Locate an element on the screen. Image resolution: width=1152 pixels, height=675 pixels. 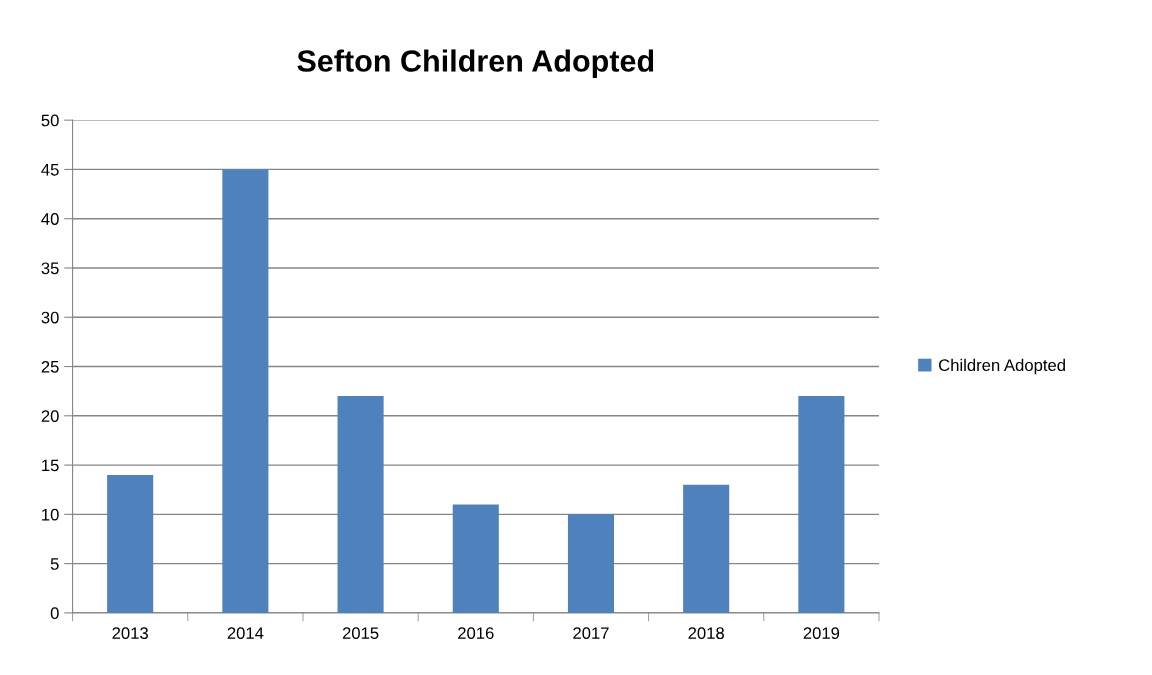
y-tick-label: 20 is located at coordinates (50, 416).